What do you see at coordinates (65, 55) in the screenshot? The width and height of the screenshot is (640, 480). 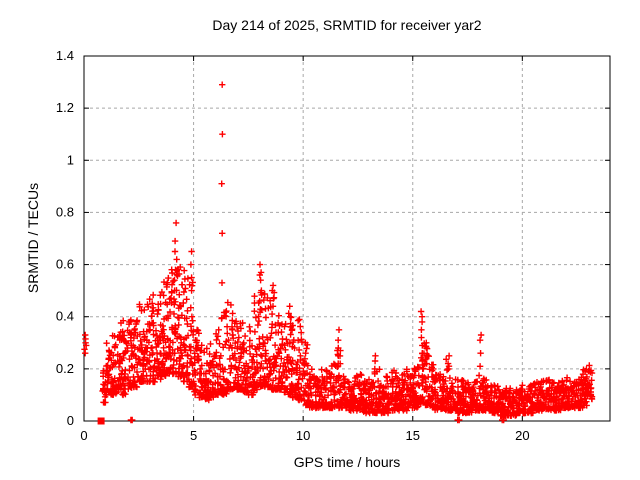 I see `svg-text: 1.4` at bounding box center [65, 55].